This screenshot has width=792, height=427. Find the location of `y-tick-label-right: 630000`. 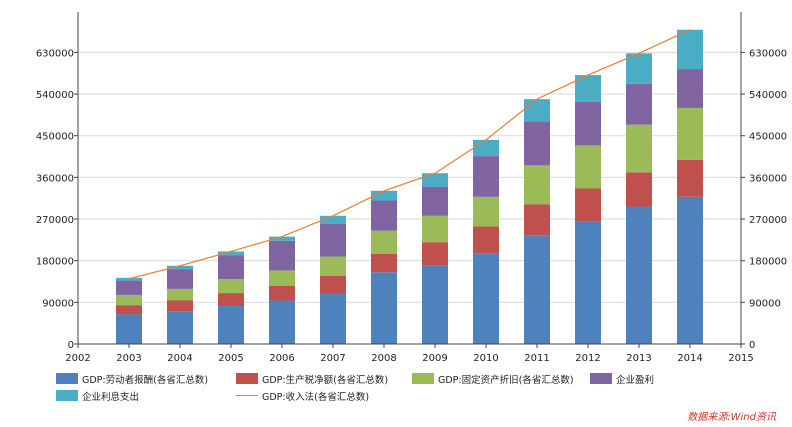

y-tick-label-right: 630000 is located at coordinates (768, 53).